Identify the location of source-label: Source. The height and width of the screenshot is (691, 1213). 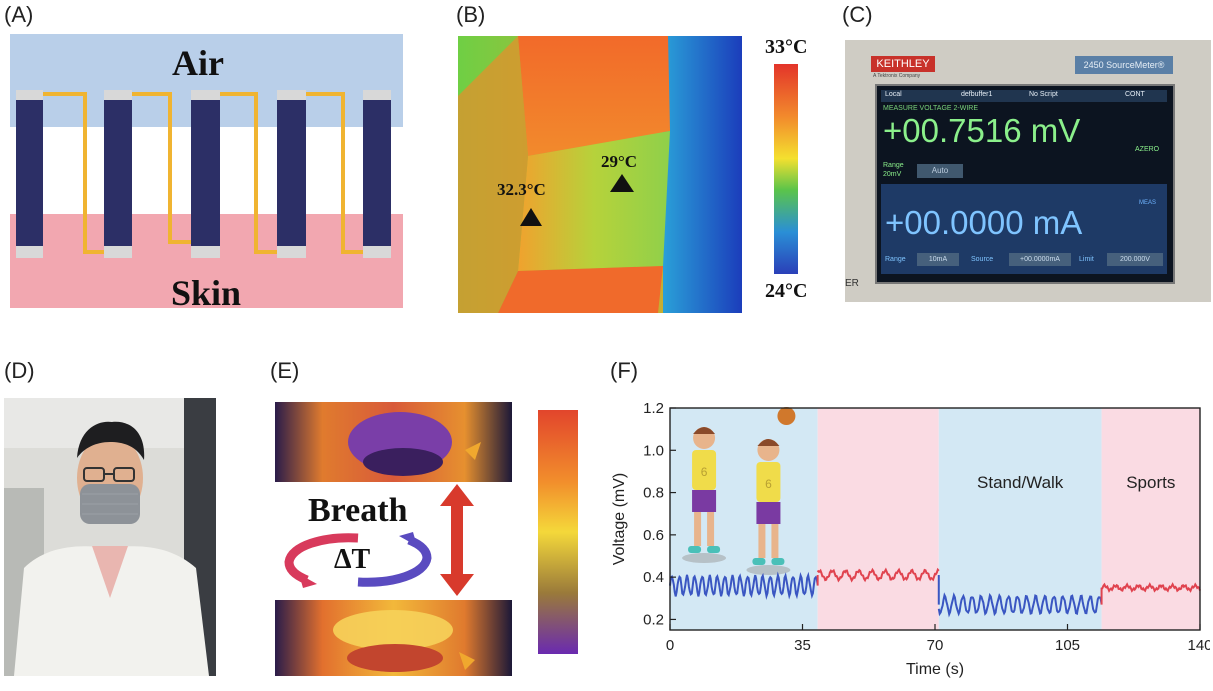
(982, 259).